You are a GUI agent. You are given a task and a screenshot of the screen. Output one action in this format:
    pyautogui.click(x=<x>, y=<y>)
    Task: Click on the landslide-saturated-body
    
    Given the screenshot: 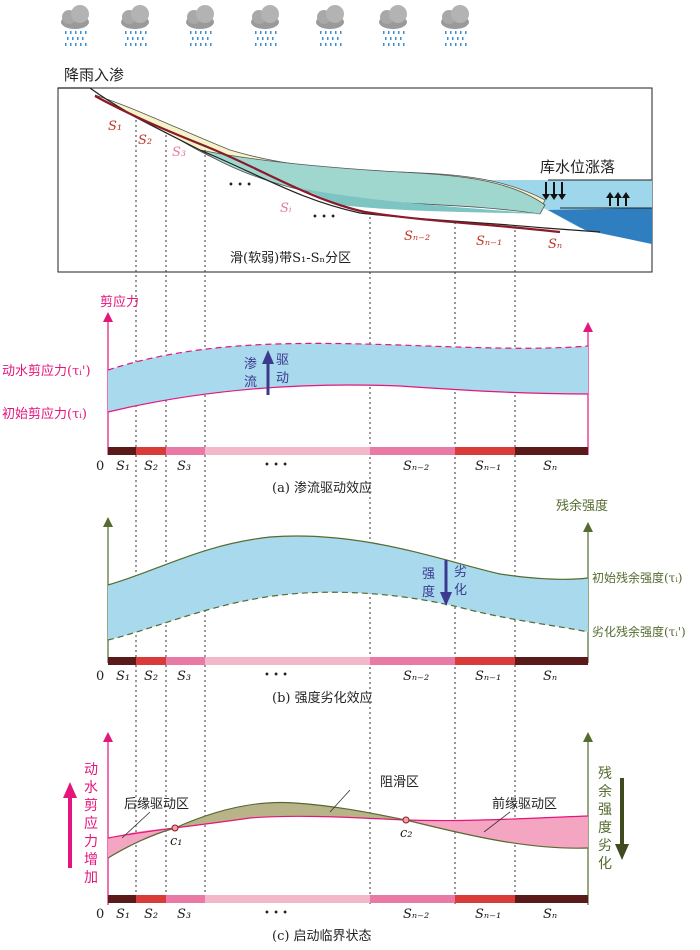 What is the action you would take?
    pyautogui.click(x=372, y=182)
    